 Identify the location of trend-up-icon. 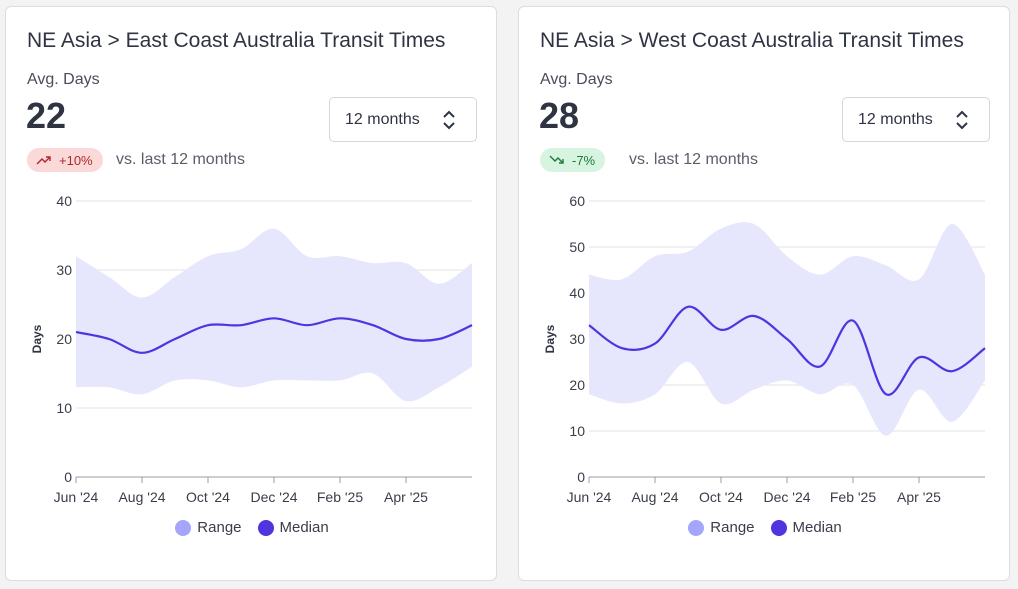
(43, 160).